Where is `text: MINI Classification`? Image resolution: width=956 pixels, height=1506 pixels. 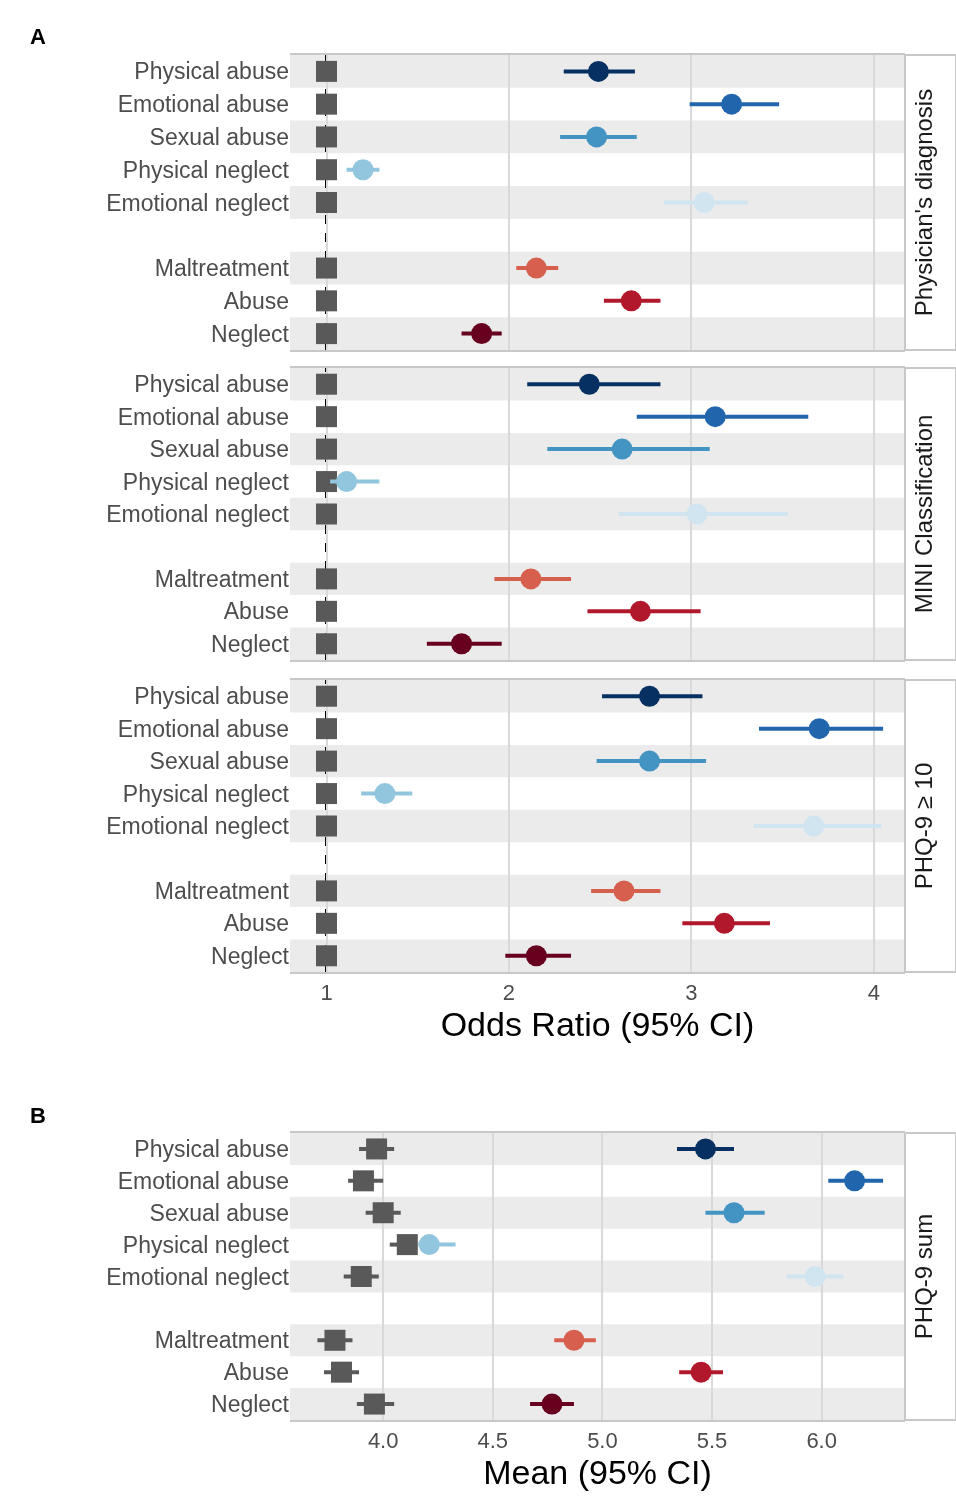 text: MINI Classification is located at coordinates (924, 514).